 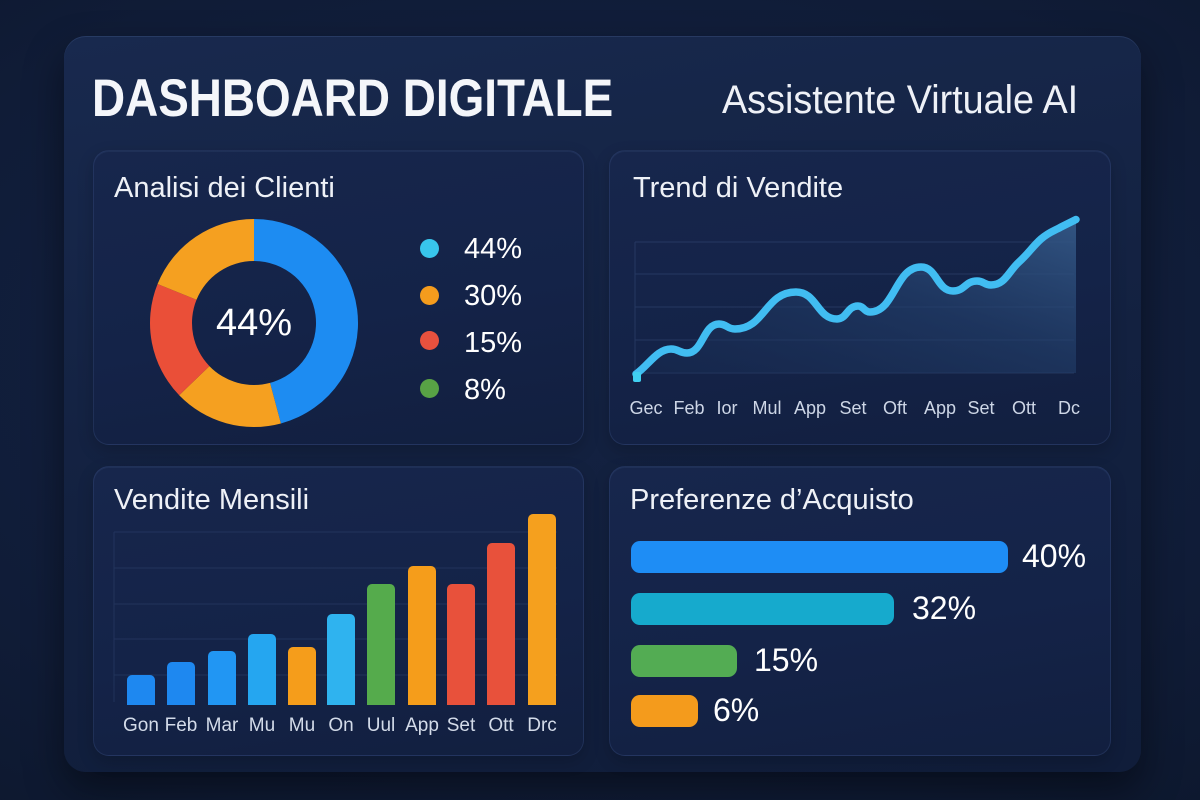 What do you see at coordinates (542, 725) in the screenshot?
I see `svg-text: Drc` at bounding box center [542, 725].